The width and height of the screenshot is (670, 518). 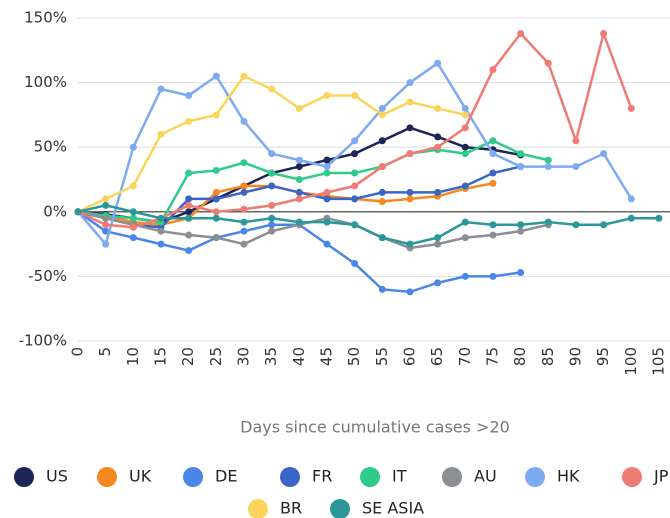 I want to click on legend-item: BR, so click(x=275, y=508).